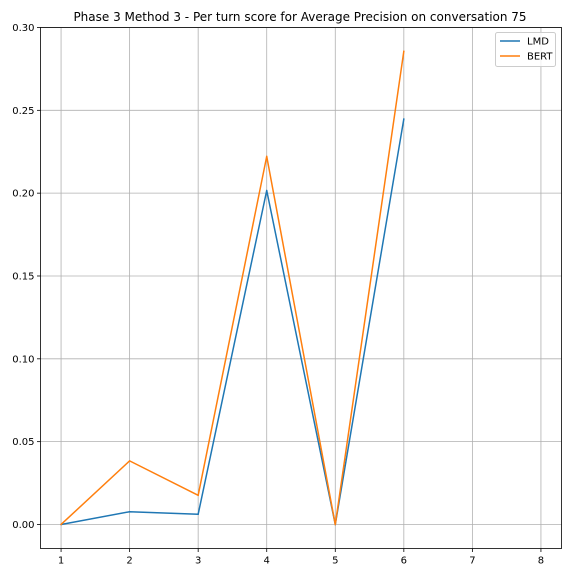  Describe the element at coordinates (198, 561) in the screenshot. I see `x-tick-label: 3` at that location.